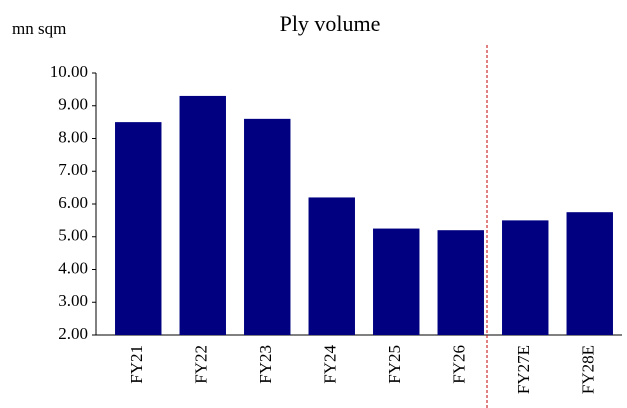 The height and width of the screenshot is (408, 627). What do you see at coordinates (69, 71) in the screenshot?
I see `y-tick-label: 10.00` at bounding box center [69, 71].